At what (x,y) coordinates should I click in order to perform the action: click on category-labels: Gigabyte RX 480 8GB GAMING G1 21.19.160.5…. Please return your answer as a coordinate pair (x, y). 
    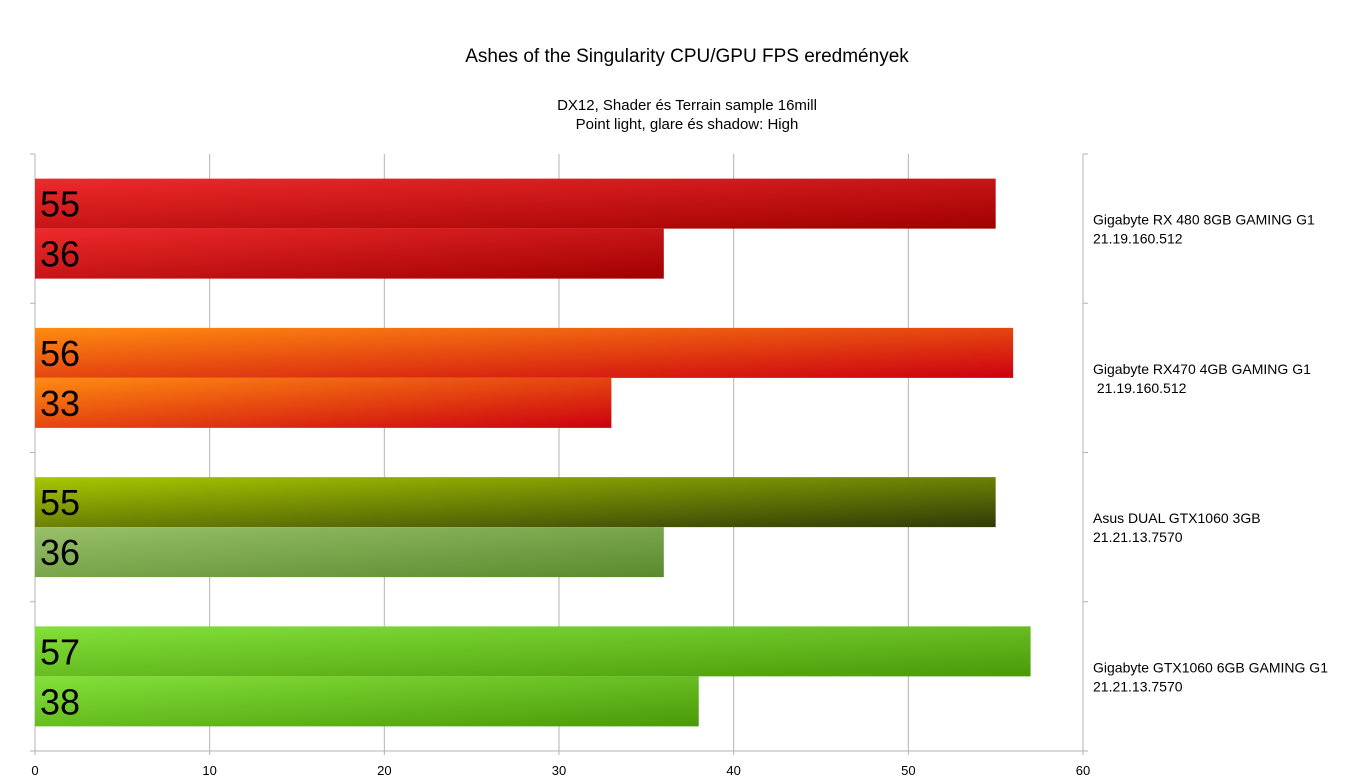
    Looking at the image, I should click on (1210, 453).